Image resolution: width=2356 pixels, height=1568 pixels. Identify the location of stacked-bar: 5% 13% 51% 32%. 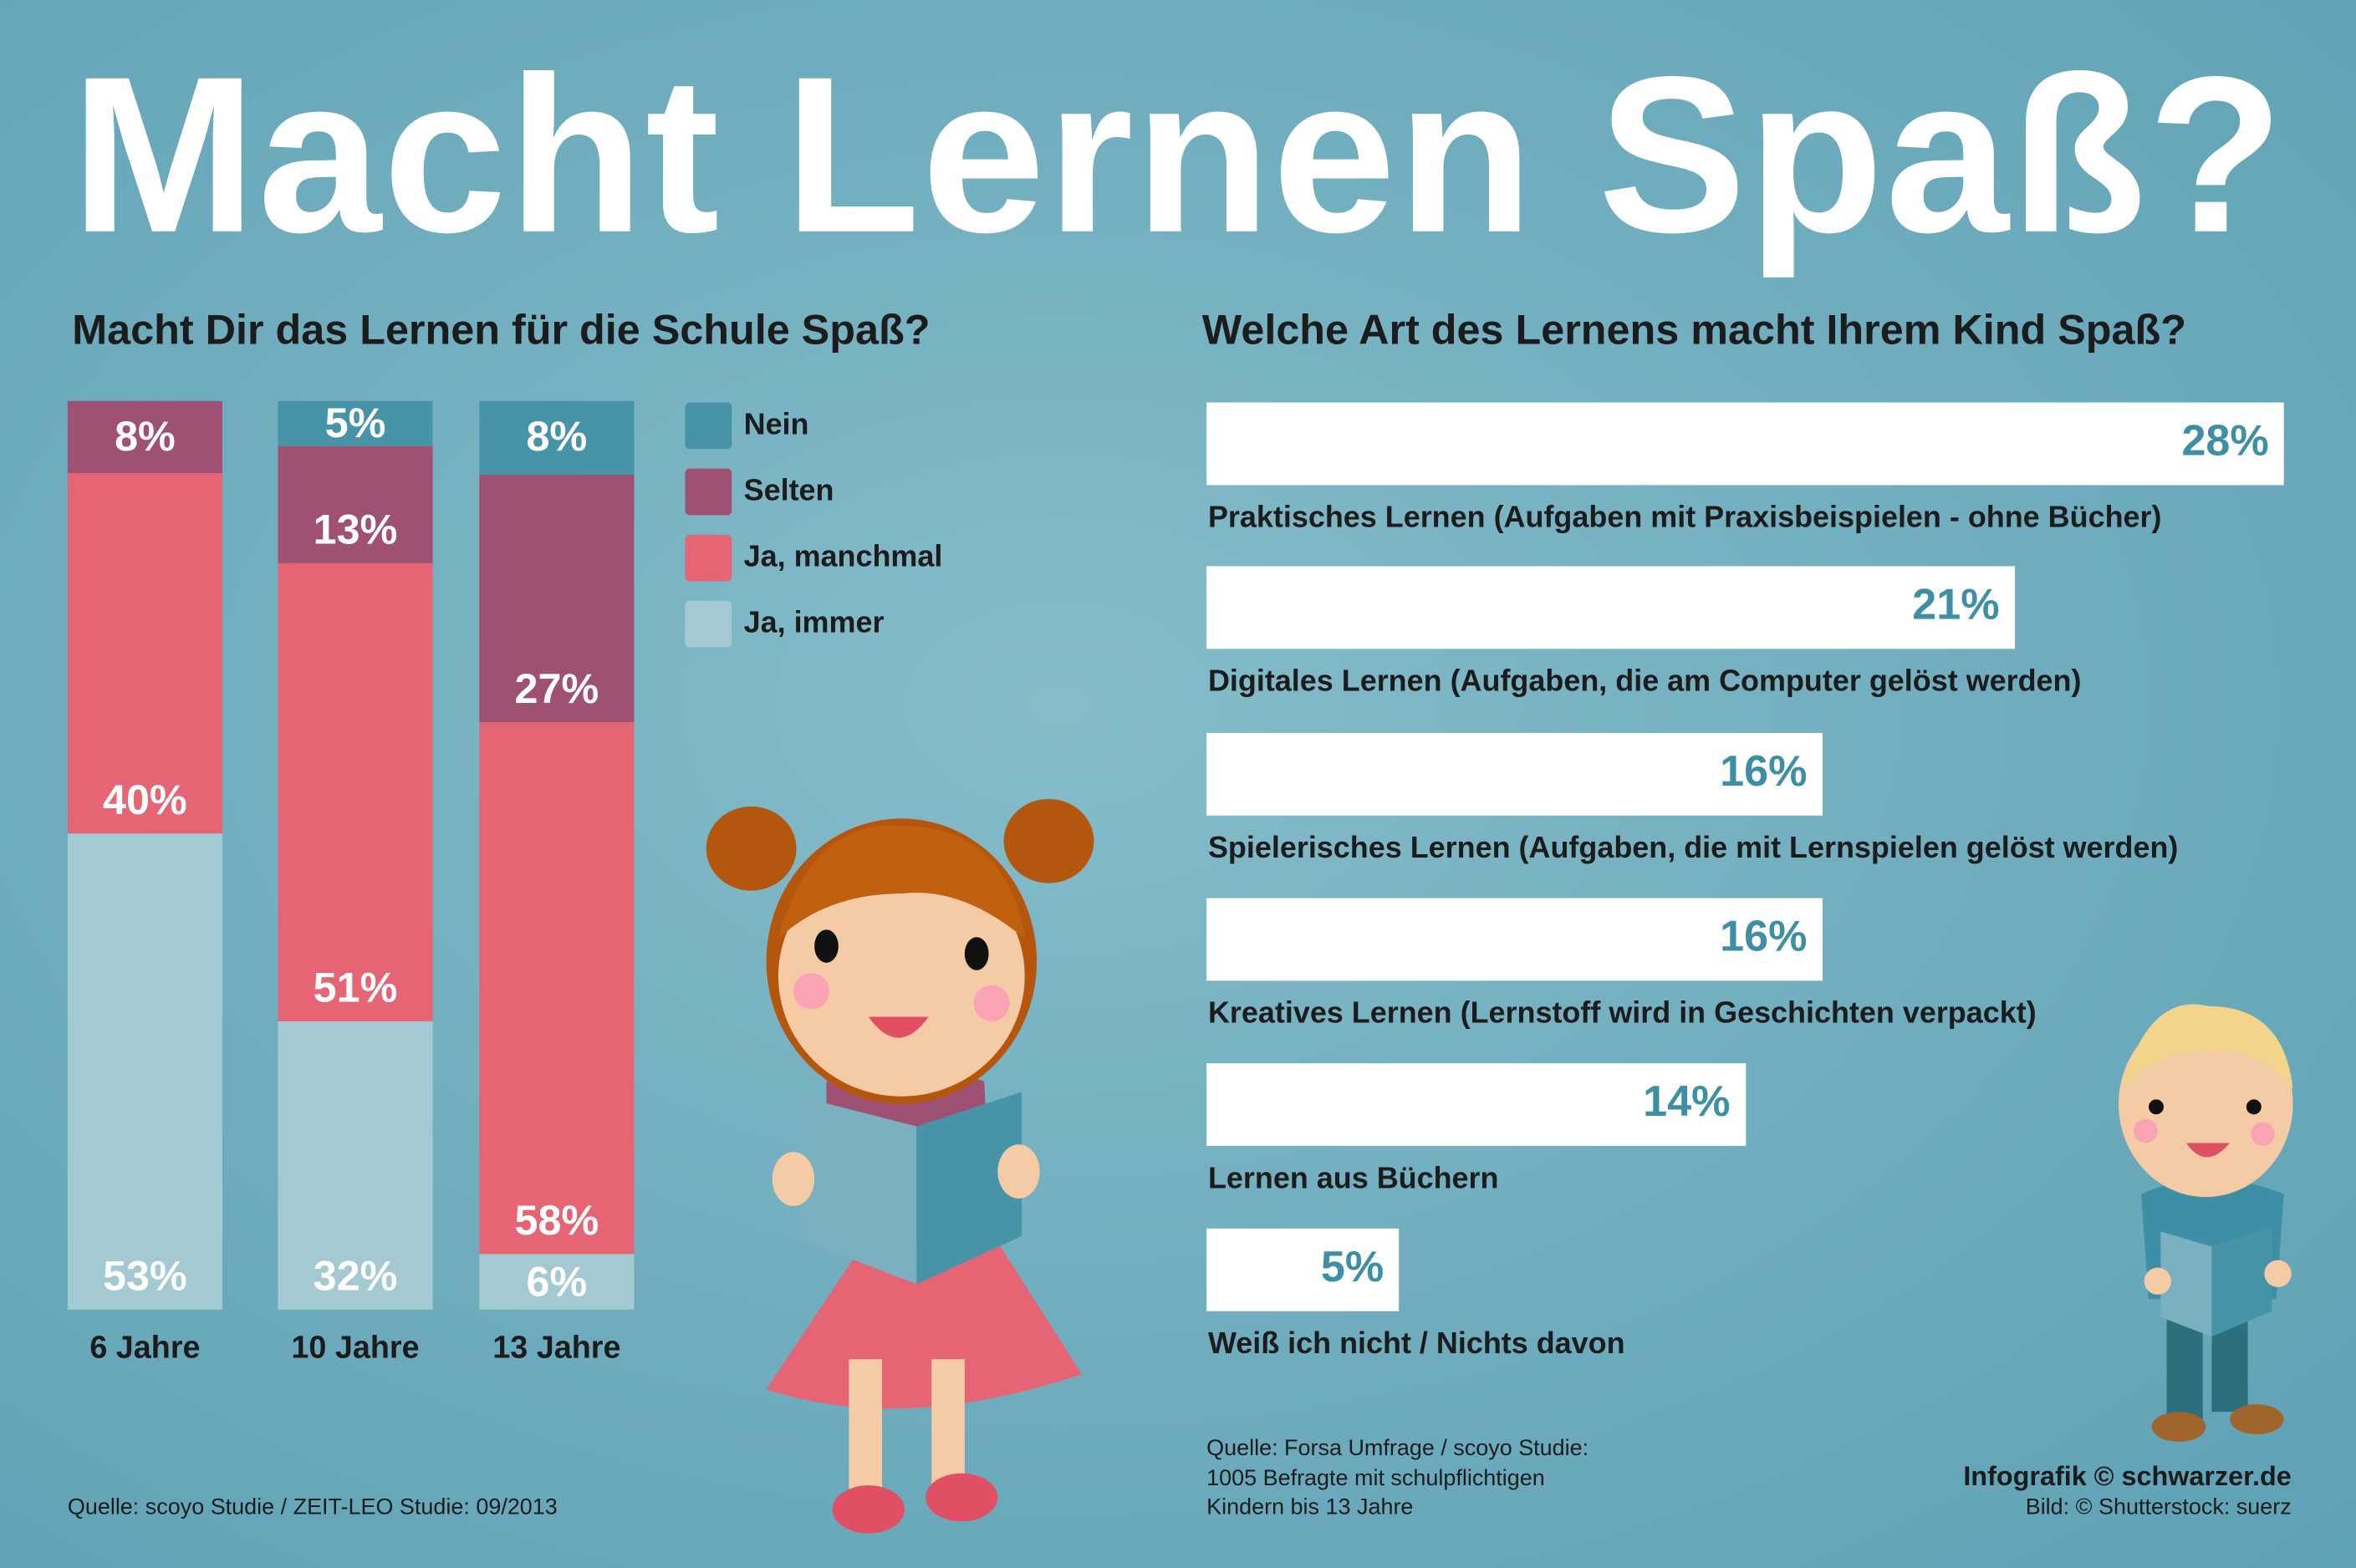
(355, 854).